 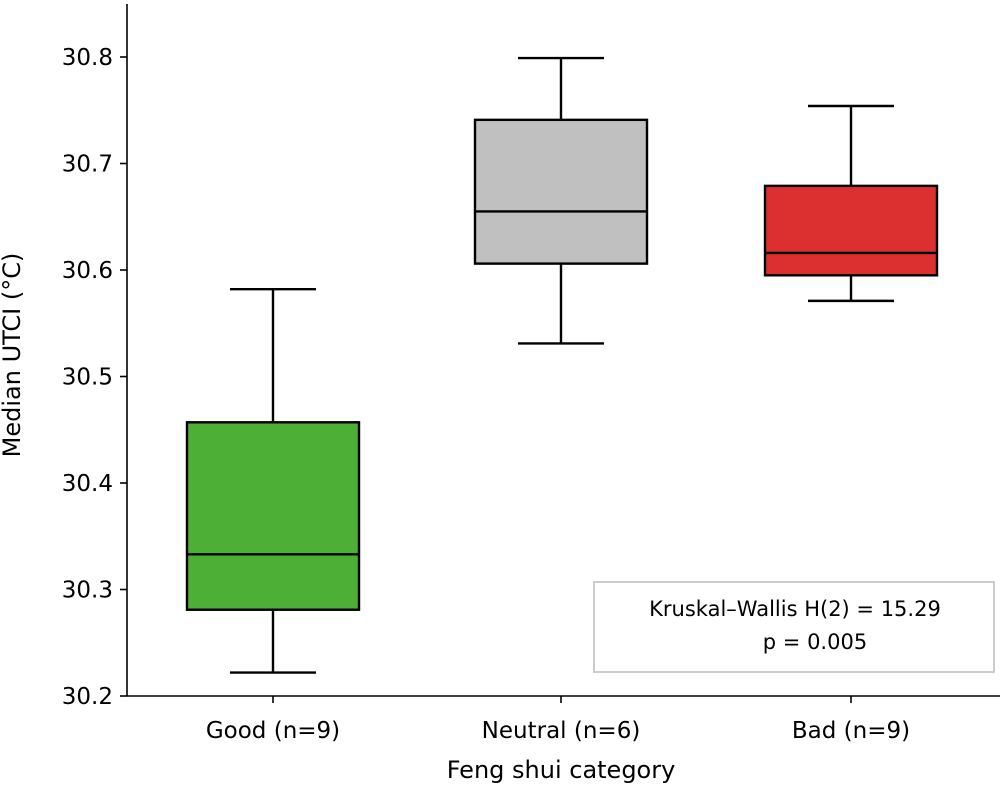 What do you see at coordinates (13, 355) in the screenshot?
I see `y-axis-title: Median UTCI (°C)` at bounding box center [13, 355].